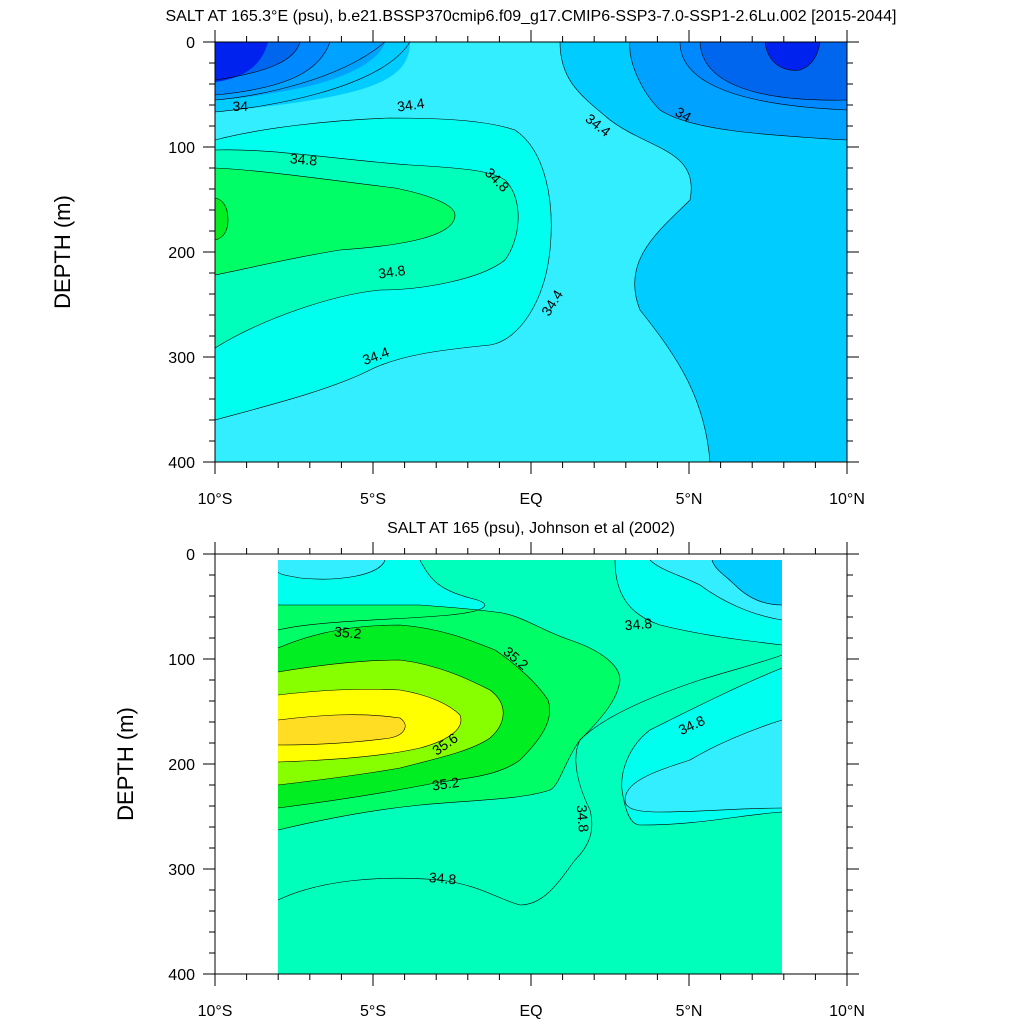 The image size is (1024, 1024). Describe the element at coordinates (181, 660) in the screenshot. I see `p2-y-tick-label-100: 100` at that location.